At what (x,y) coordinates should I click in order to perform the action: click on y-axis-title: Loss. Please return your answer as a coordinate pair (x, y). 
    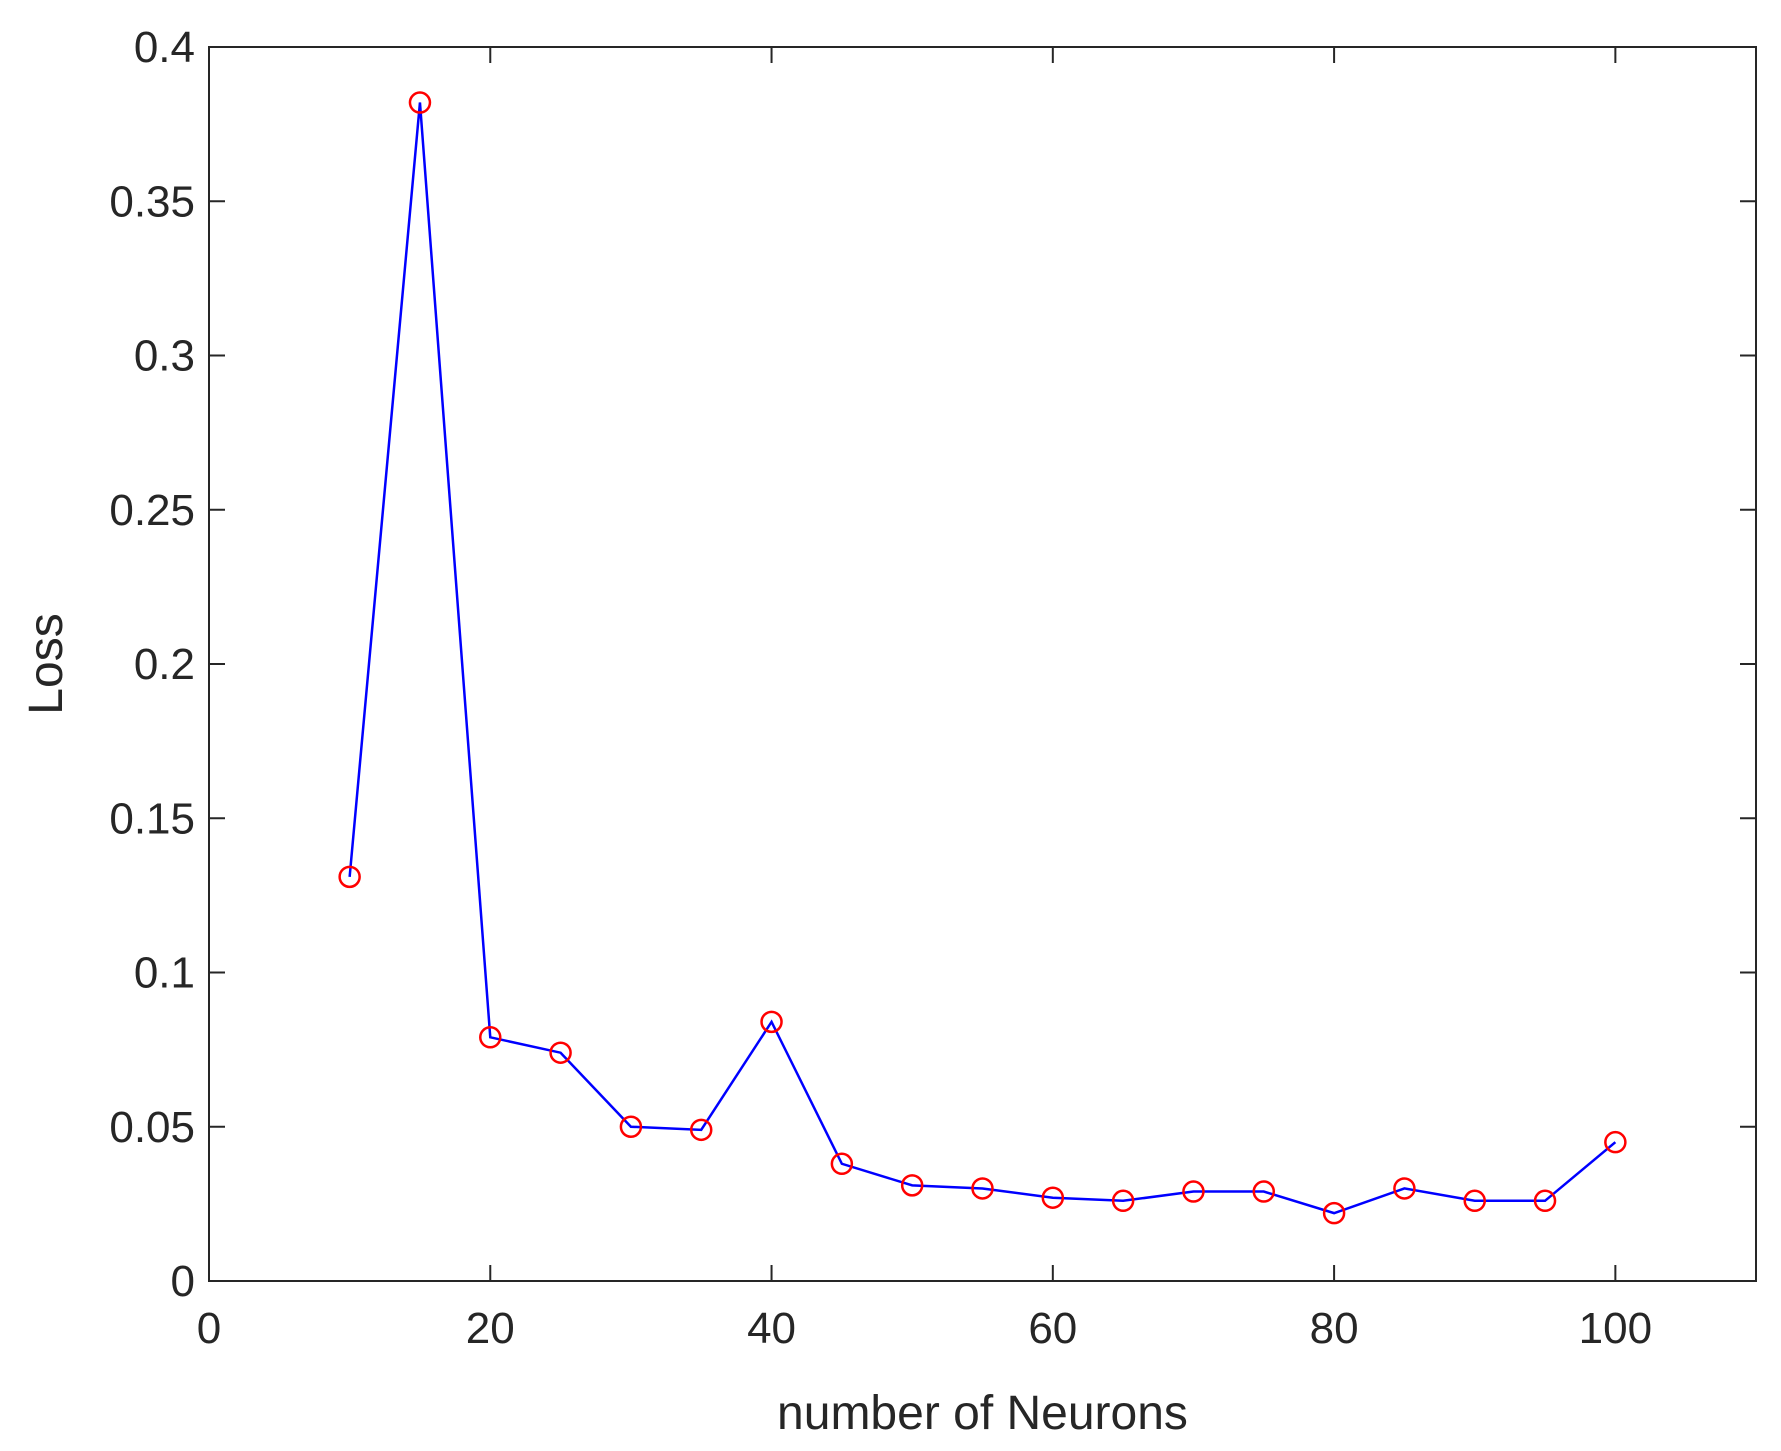
    Looking at the image, I should click on (46, 663).